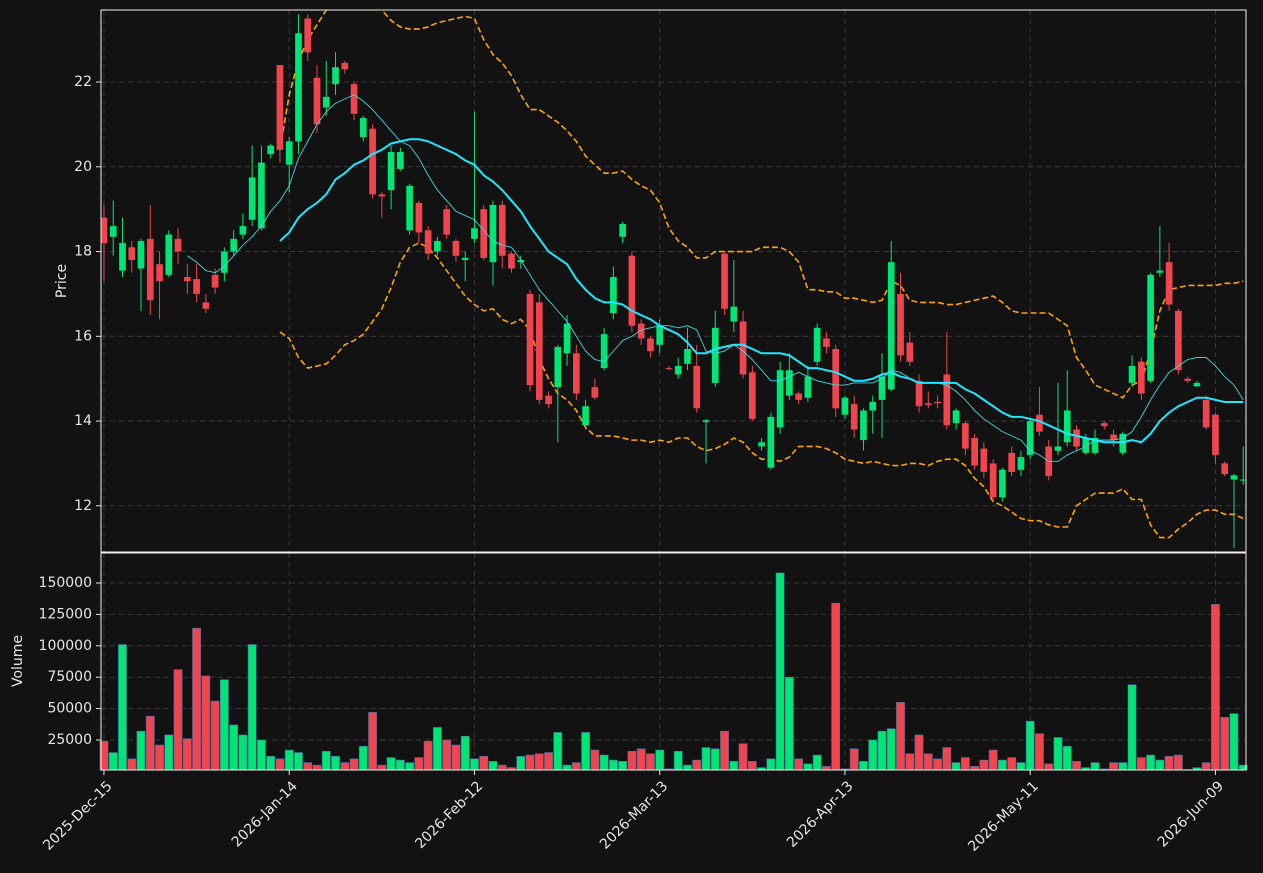 Image resolution: width=1263 pixels, height=873 pixels. What do you see at coordinates (69, 709) in the screenshot?
I see `volume-tick-label: 50000` at bounding box center [69, 709].